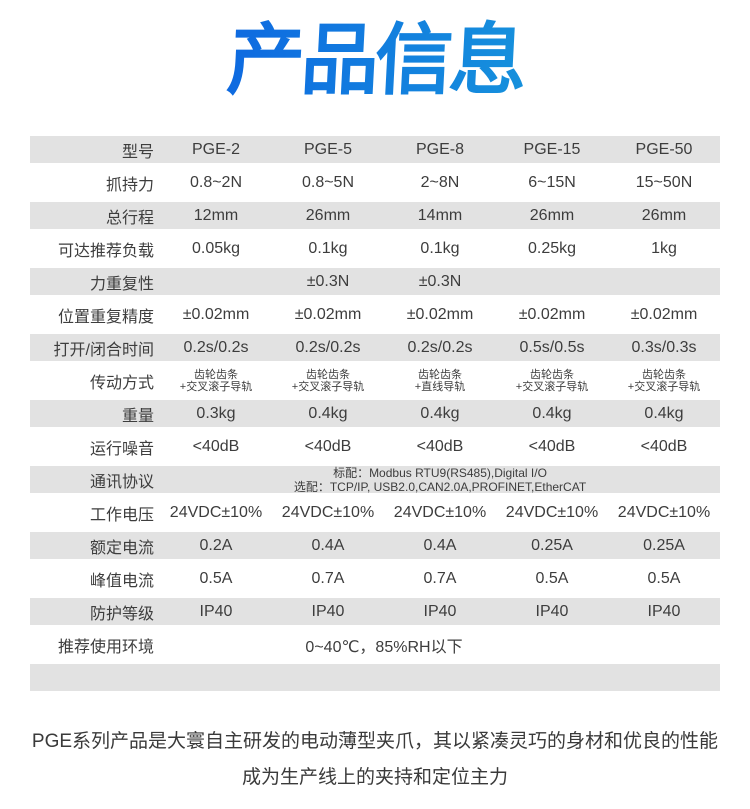  What do you see at coordinates (375, 446) in the screenshot?
I see `table-row-noise: 运行噪音 <40dB <40dB <40dB <40dB <40dB` at bounding box center [375, 446].